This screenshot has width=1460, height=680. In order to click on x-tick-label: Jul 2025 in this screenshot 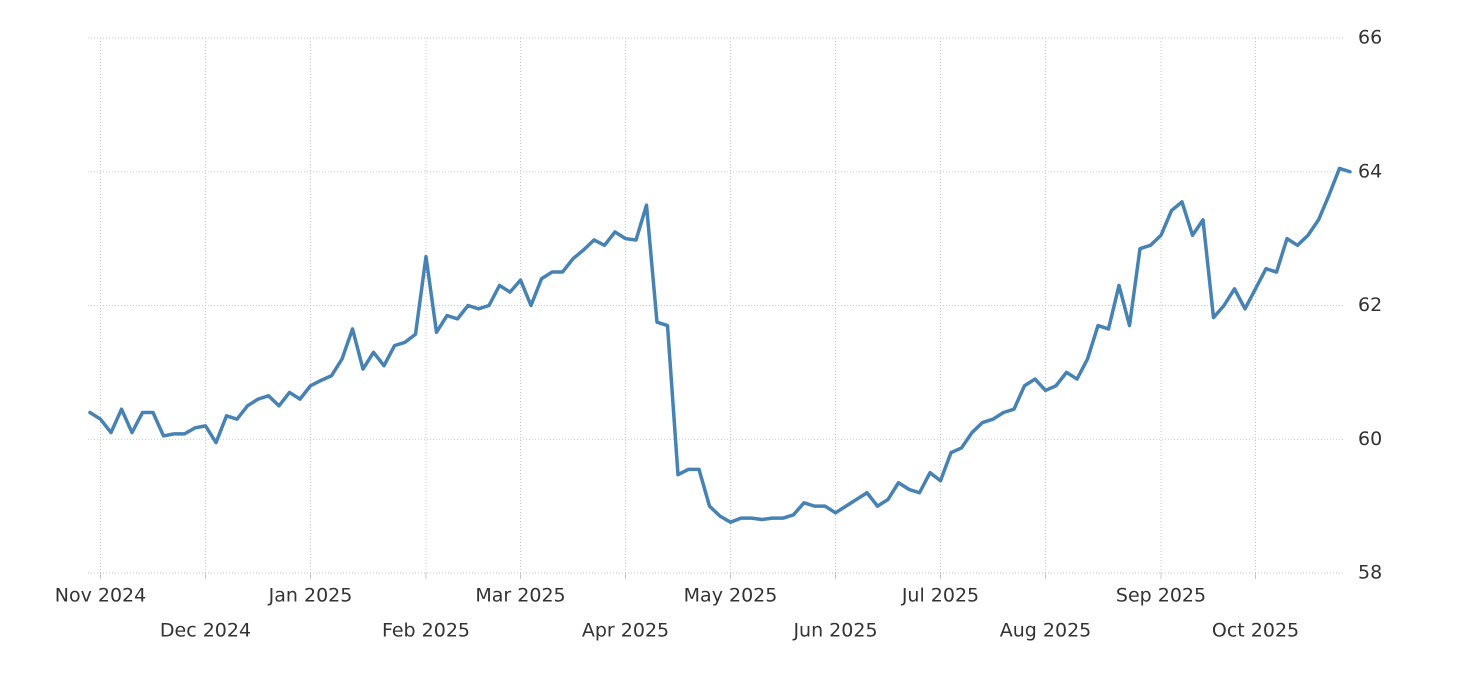, I will do `click(940, 596)`.